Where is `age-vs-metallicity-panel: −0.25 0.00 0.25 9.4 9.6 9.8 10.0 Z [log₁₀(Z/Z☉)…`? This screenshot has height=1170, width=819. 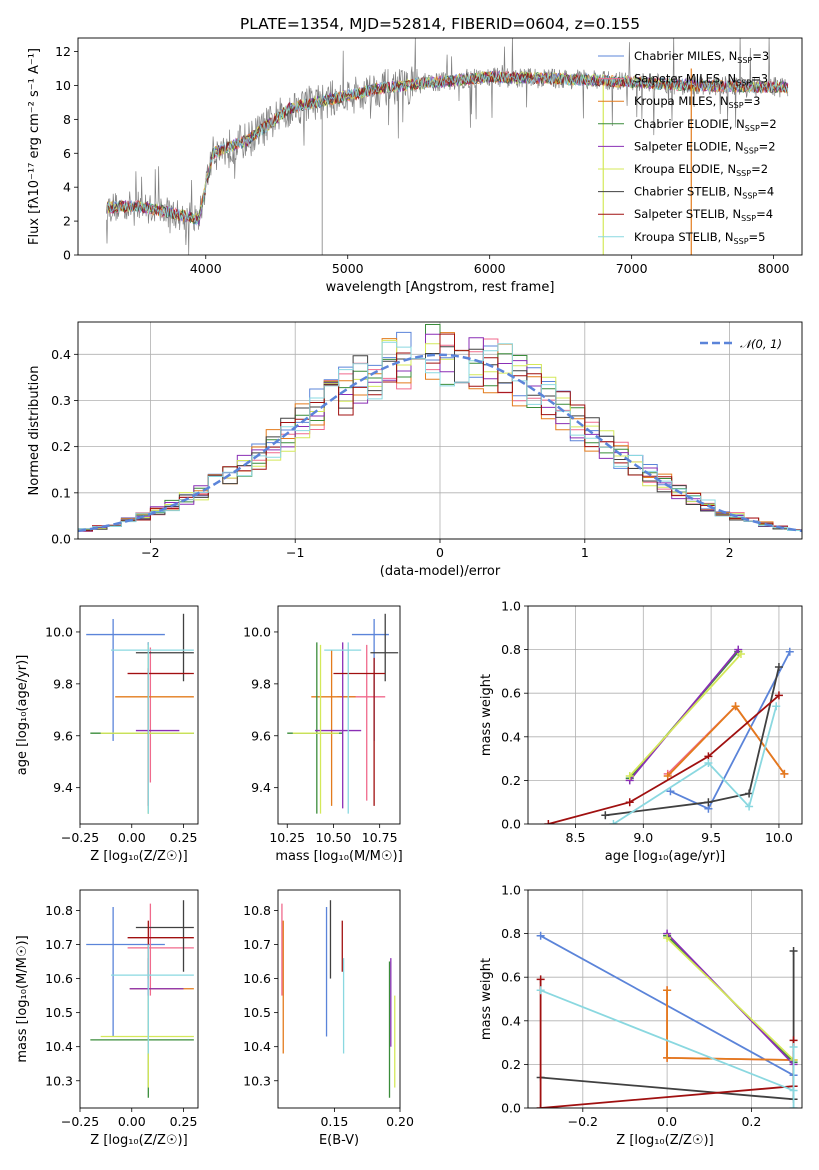
age-vs-metallicity-panel: −0.25 0.00 0.25 9.4 9.6 9.8 10.0 Z [log₁₀(Z/Z☉)… is located at coordinates (107, 734).